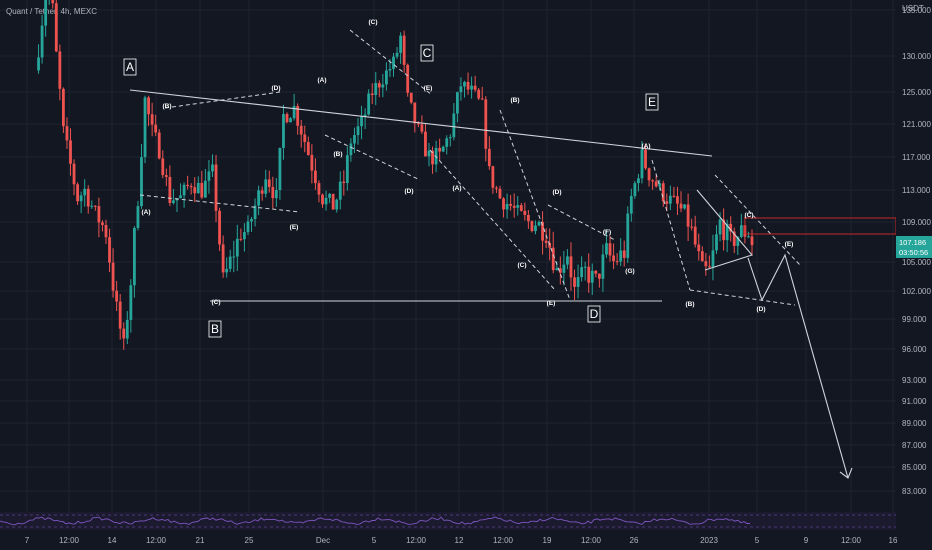  Describe the element at coordinates (914, 275) in the screenshot. I see `price-axis-bg` at that location.